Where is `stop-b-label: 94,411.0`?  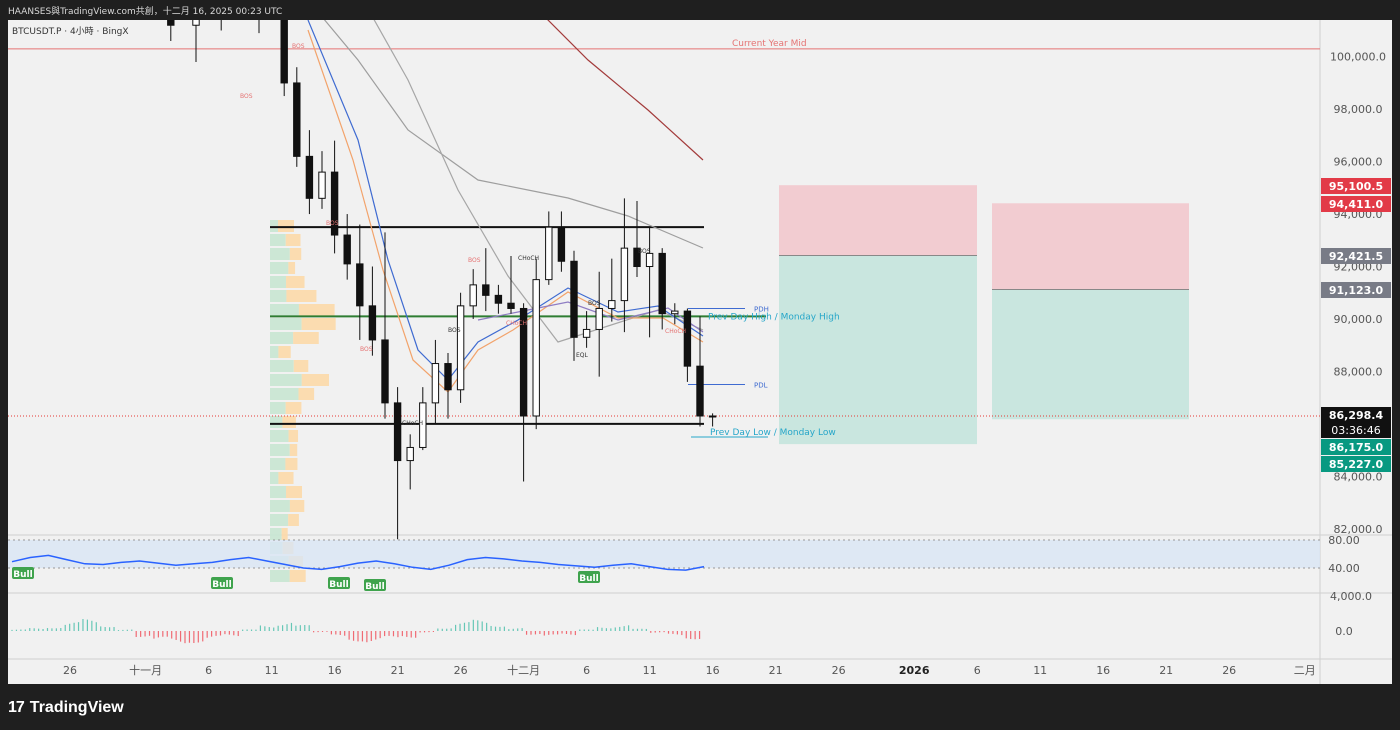 stop-b-label: 94,411.0 is located at coordinates (1356, 204).